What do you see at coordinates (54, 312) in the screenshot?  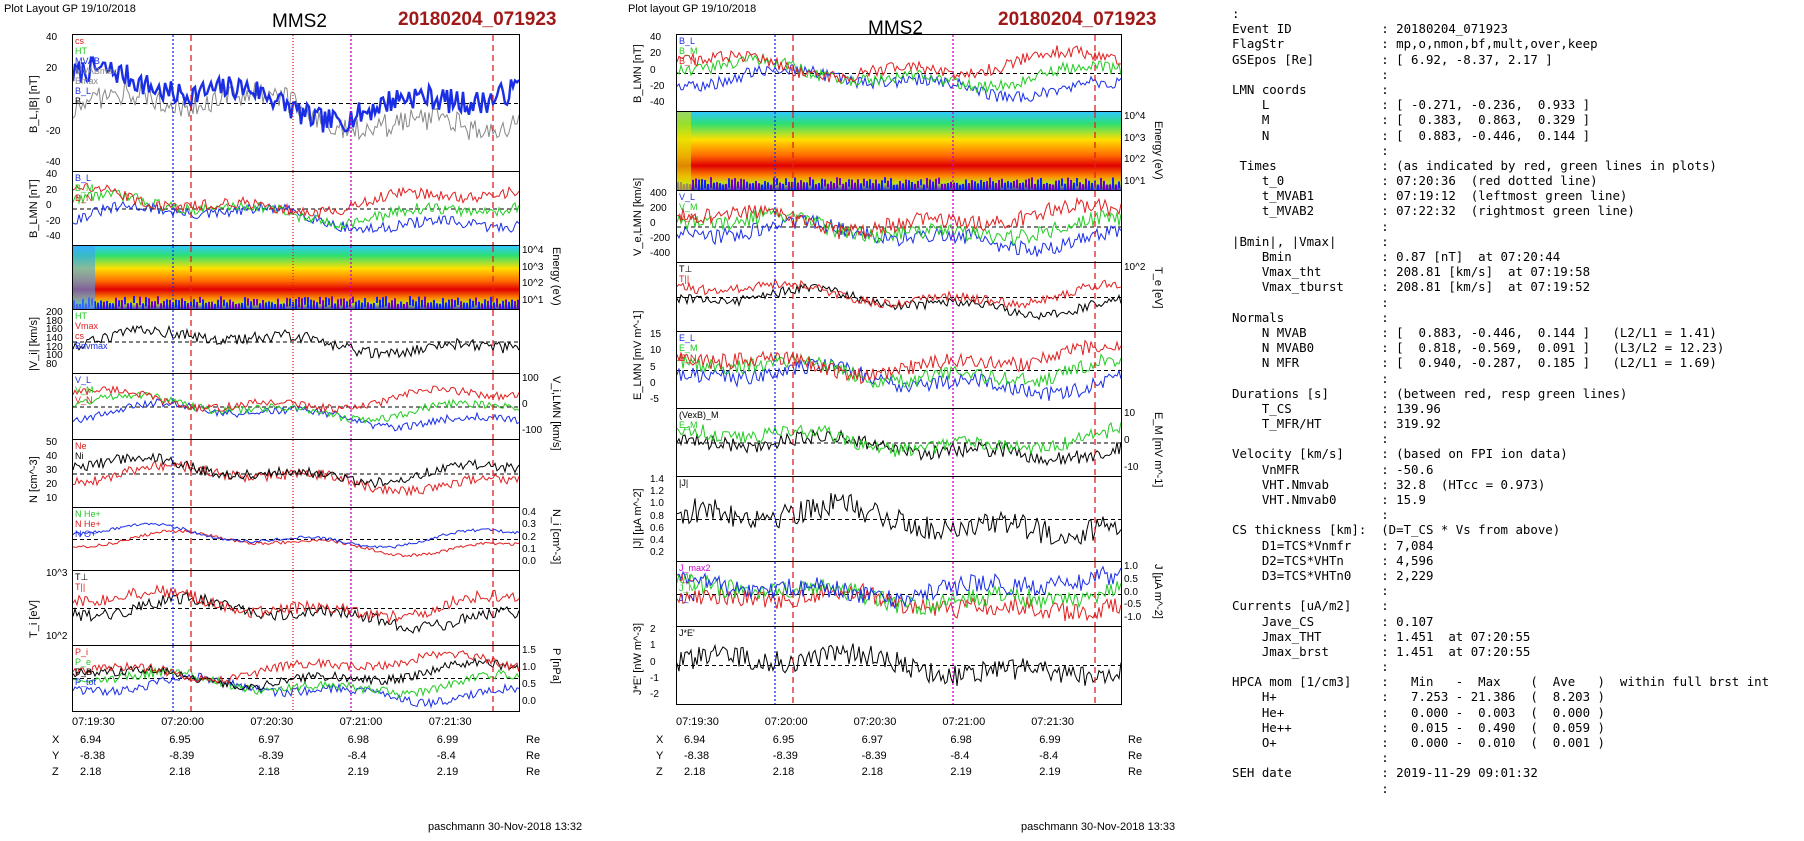 I see `y-tick-label: 200` at bounding box center [54, 312].